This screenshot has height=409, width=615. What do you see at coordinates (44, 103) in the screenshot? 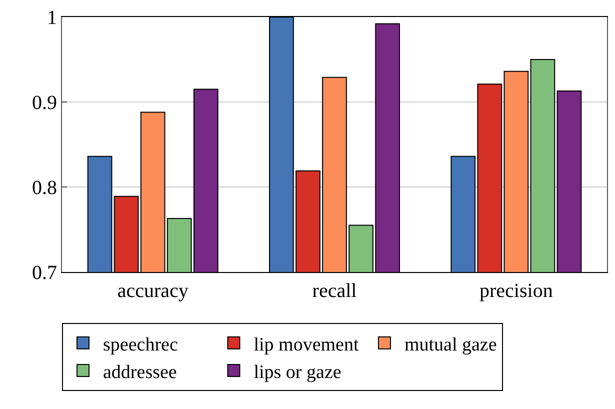
I see `y-tick-label: 0.9` at bounding box center [44, 103].